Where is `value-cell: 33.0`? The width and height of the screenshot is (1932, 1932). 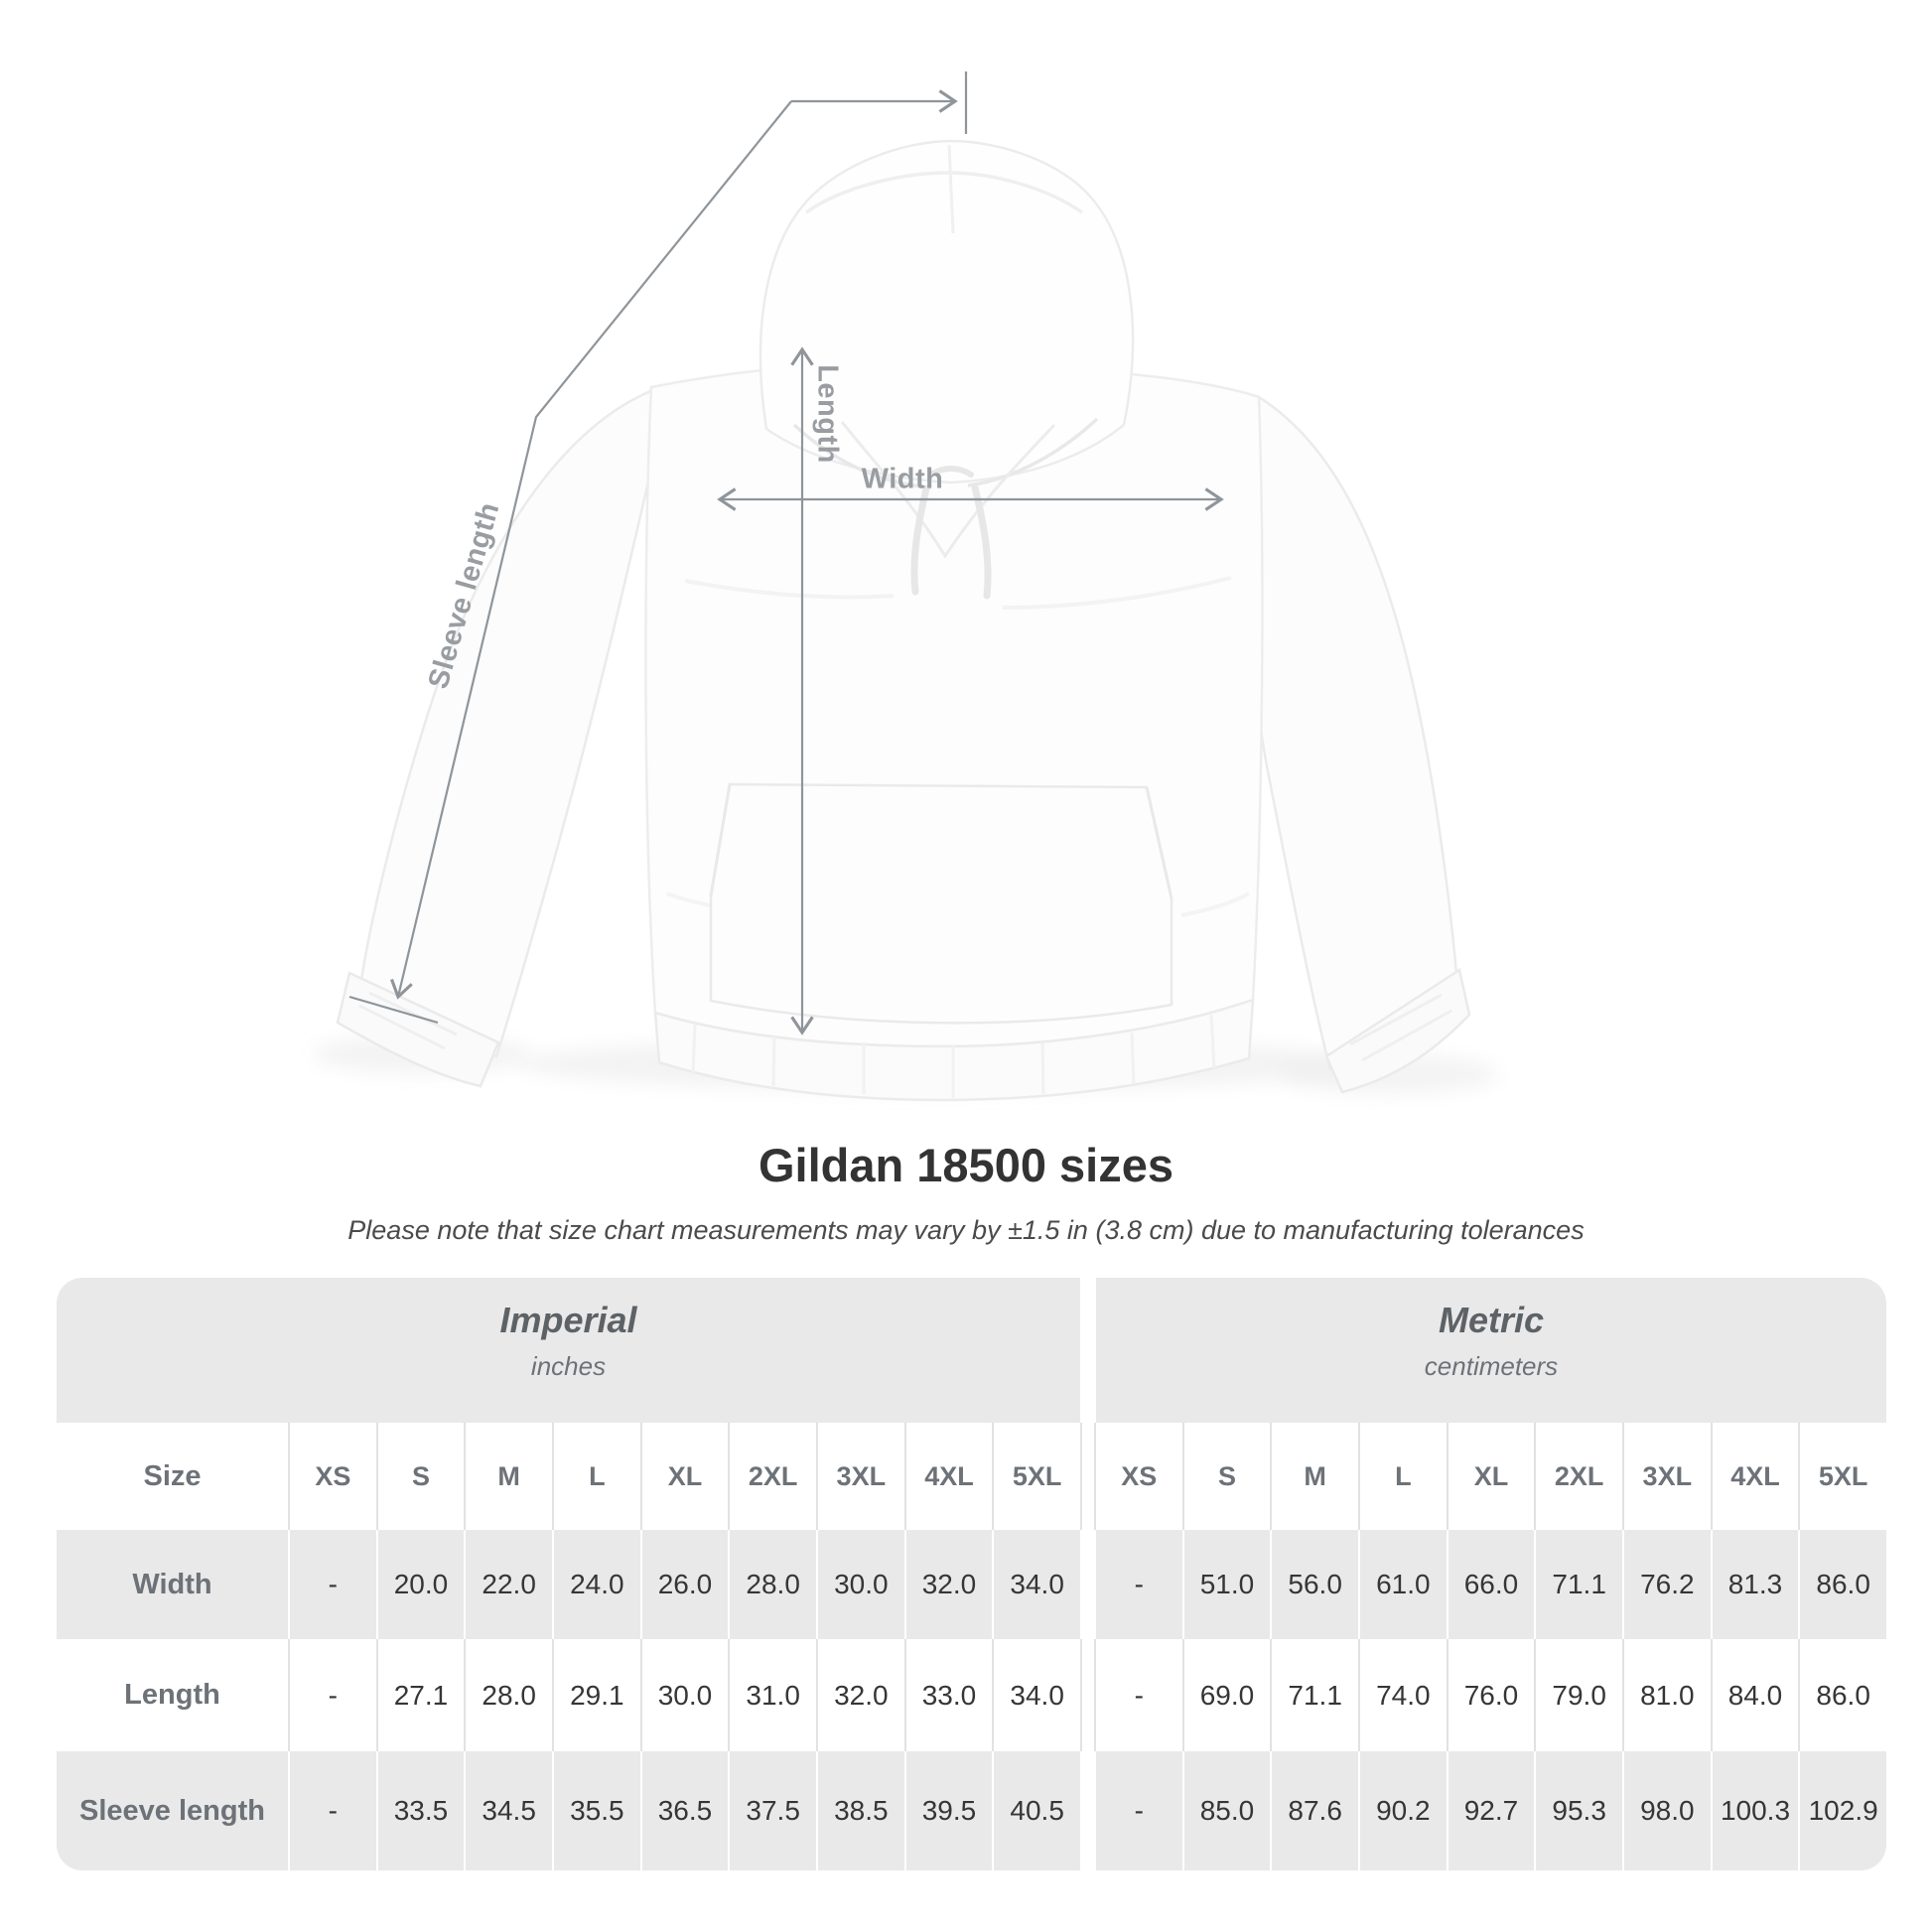
value-cell: 33.0 is located at coordinates (949, 1695).